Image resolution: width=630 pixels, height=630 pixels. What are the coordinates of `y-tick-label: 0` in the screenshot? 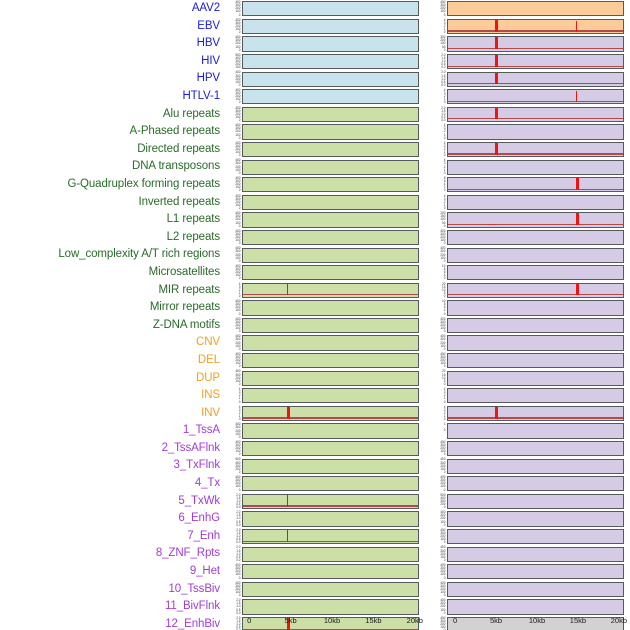 It's located at (444, 401).